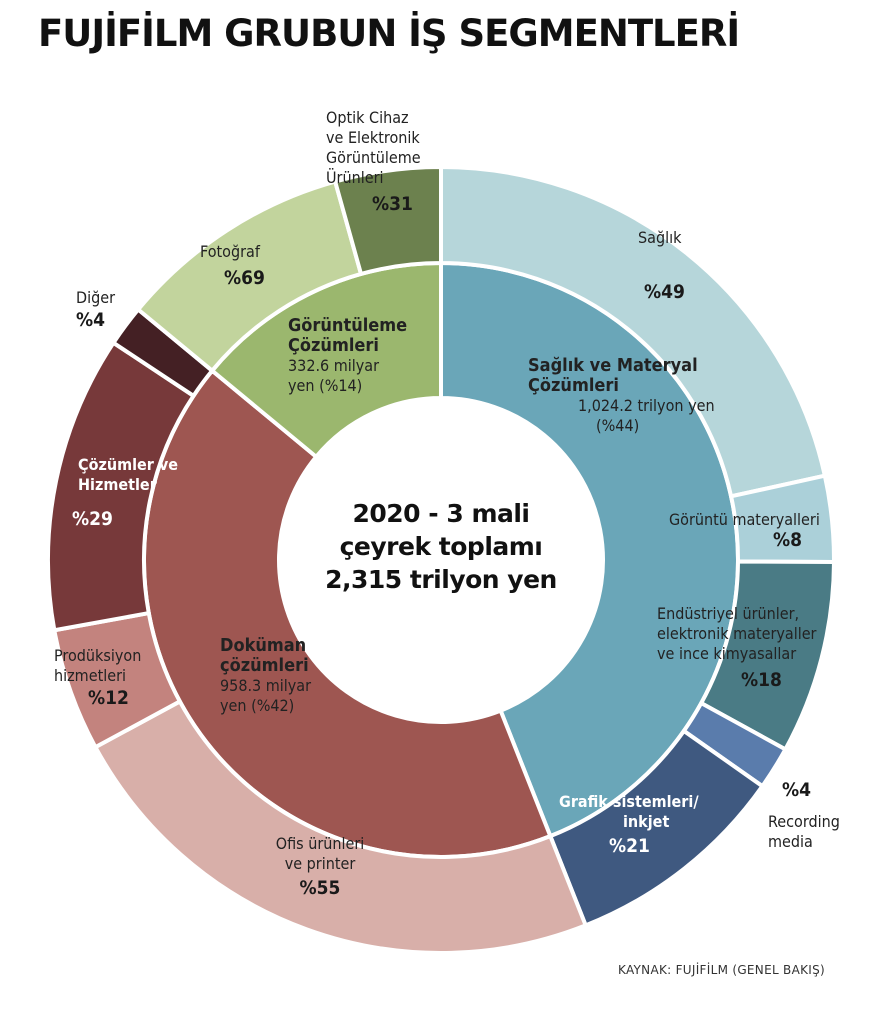 The image size is (886, 1024). Describe the element at coordinates (737, 633) in the screenshot. I see `outer-name-line: elektronik materyaller` at that location.